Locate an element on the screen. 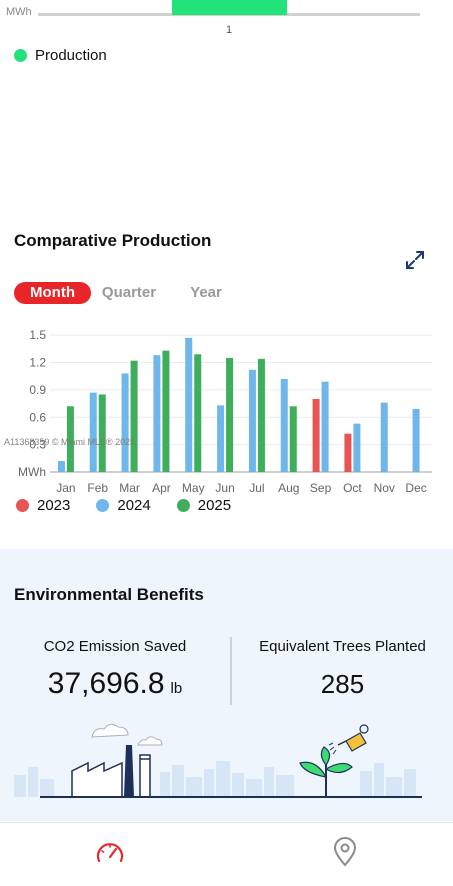  x-tick-label: Apr is located at coordinates (161, 488).